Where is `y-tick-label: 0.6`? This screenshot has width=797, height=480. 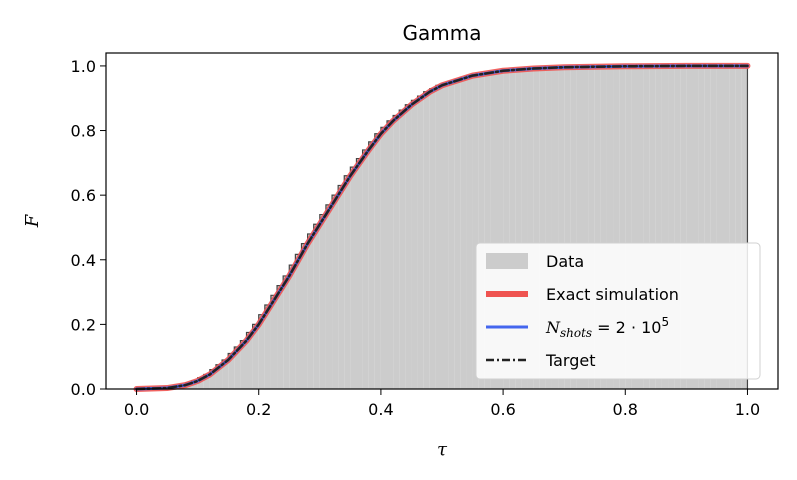
y-tick-label: 0.6 is located at coordinates (83, 195).